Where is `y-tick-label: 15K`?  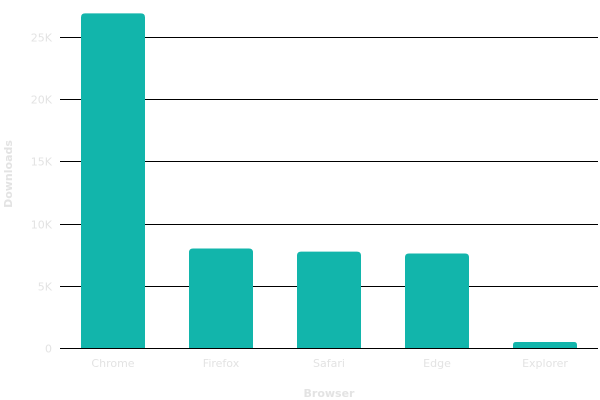
y-tick-label: 15K is located at coordinates (42, 162).